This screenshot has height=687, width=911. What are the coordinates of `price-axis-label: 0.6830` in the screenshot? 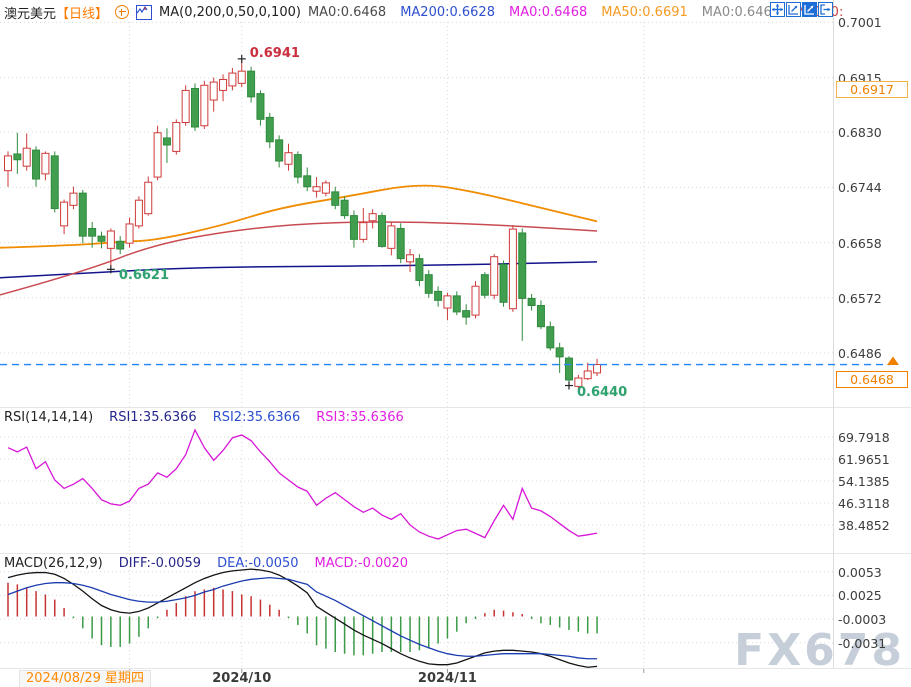 It's located at (860, 133).